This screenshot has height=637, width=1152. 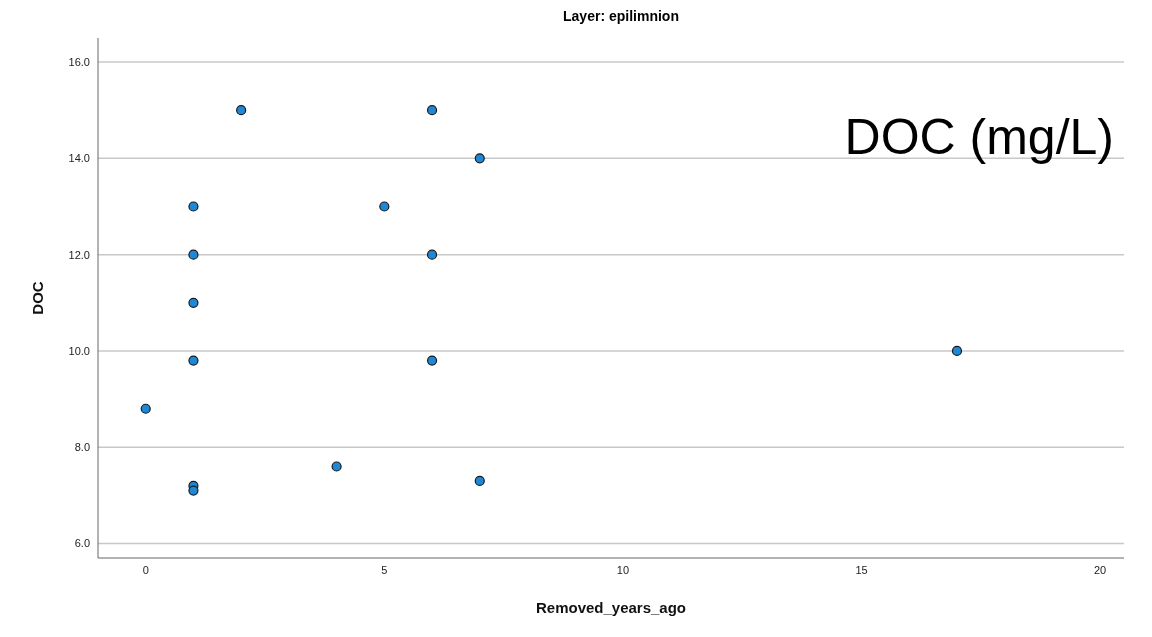 I want to click on chart-title: Layer: epilimnion, so click(x=621, y=17).